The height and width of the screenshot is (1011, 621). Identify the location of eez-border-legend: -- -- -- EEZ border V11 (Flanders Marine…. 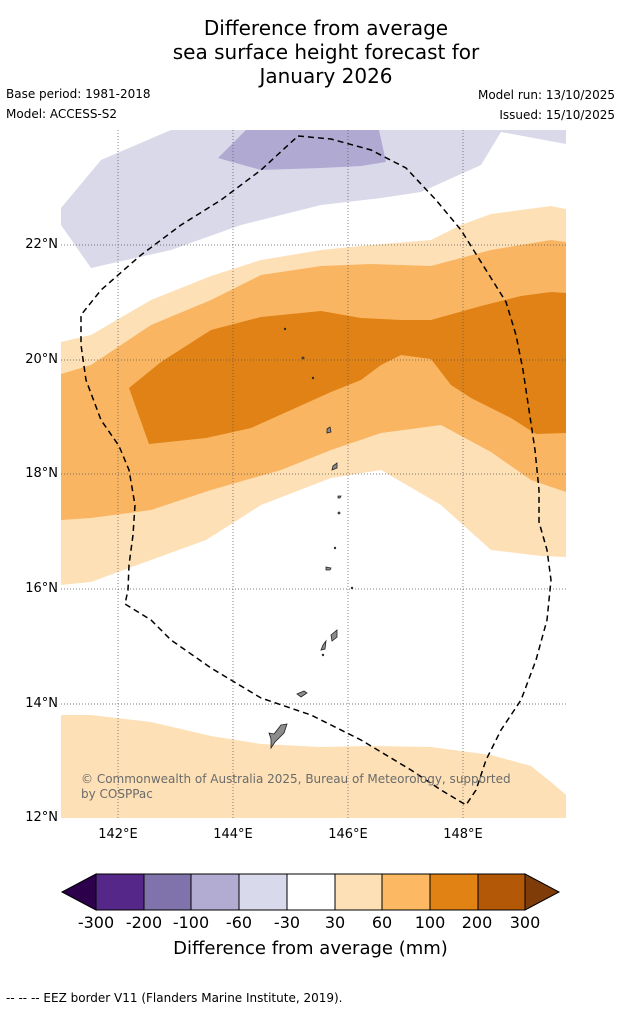
(174, 998).